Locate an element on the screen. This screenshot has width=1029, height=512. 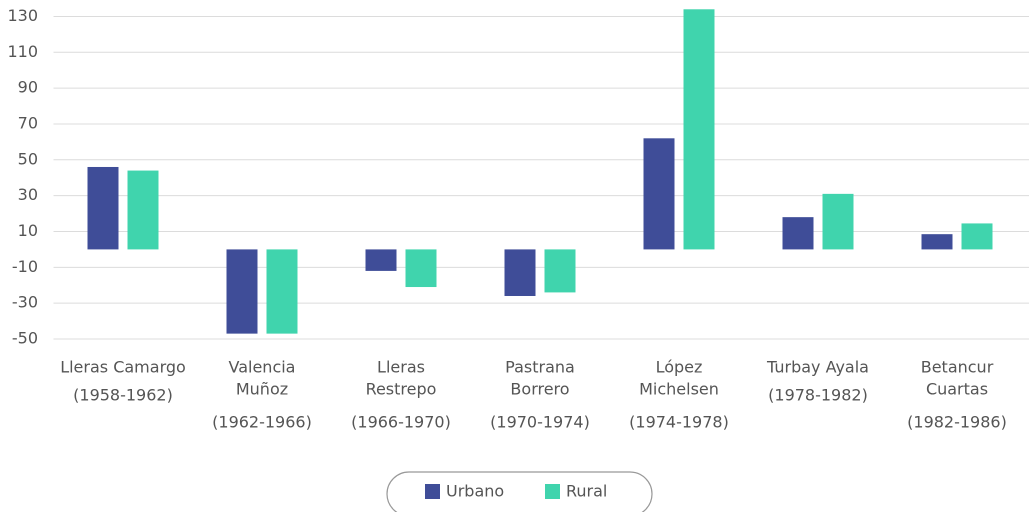
y-tick-label: -30 is located at coordinates (25, 302).